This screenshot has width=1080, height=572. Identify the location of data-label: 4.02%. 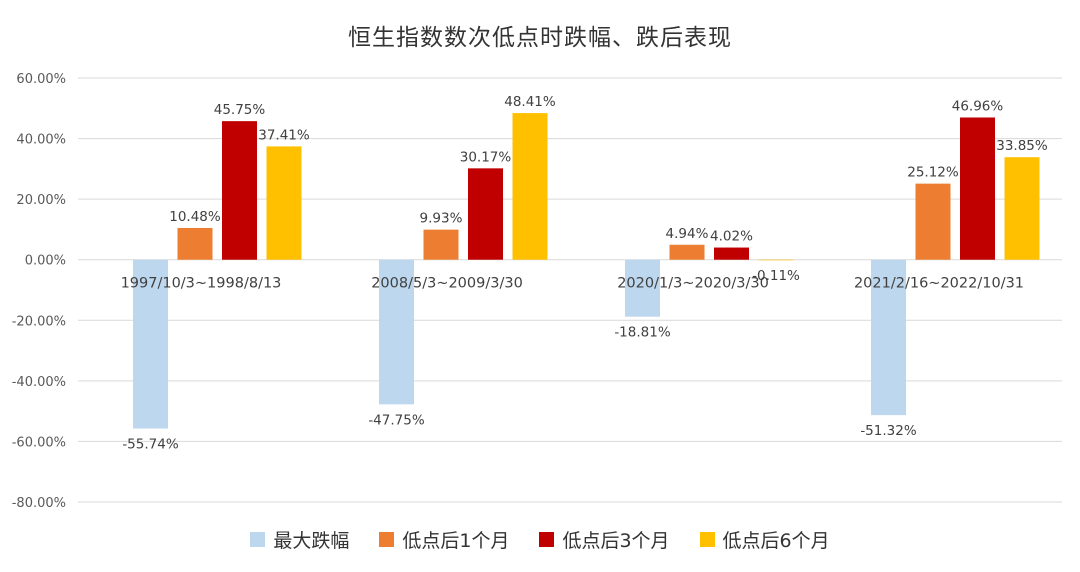
(731, 237).